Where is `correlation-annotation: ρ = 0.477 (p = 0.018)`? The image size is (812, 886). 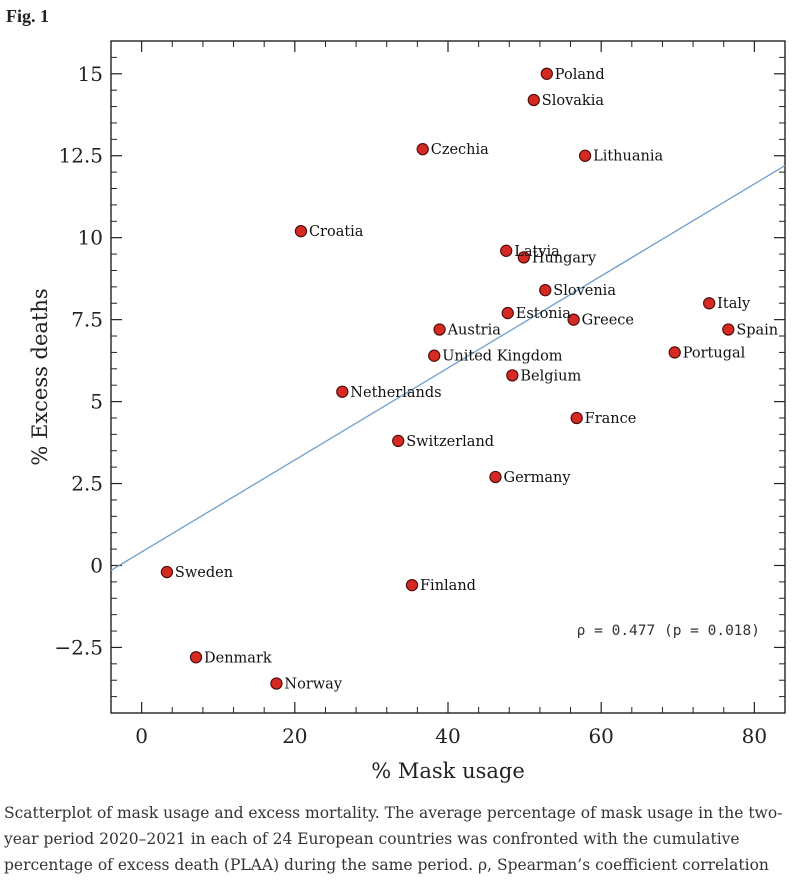
correlation-annotation: ρ = 0.477 (p = 0.018) is located at coordinates (668, 631).